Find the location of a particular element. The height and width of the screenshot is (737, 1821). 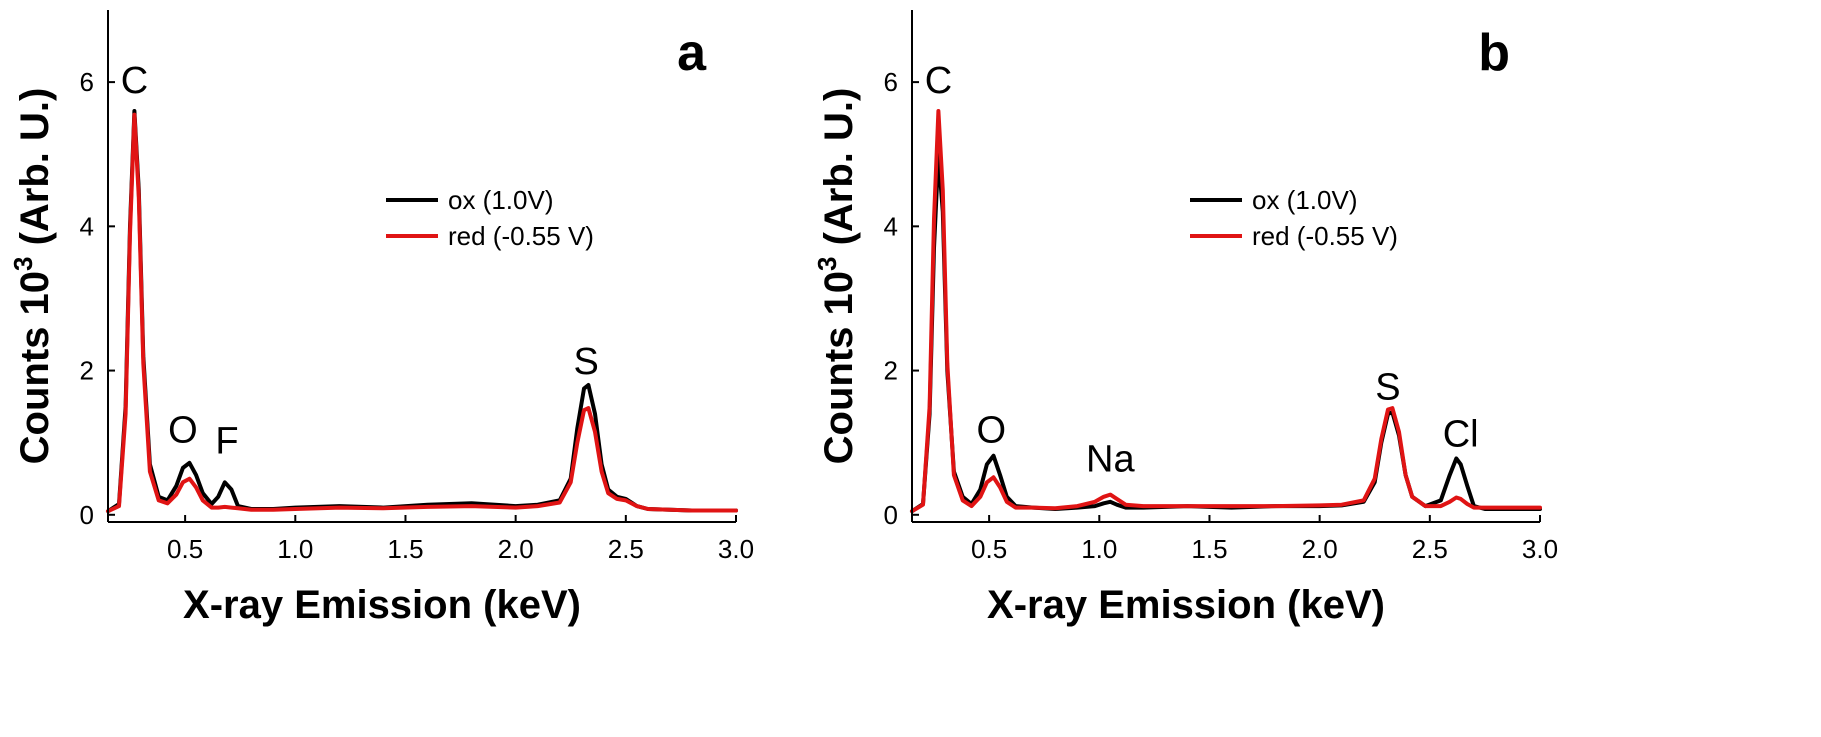

peak-label-cl: Cl is located at coordinates (1461, 434).